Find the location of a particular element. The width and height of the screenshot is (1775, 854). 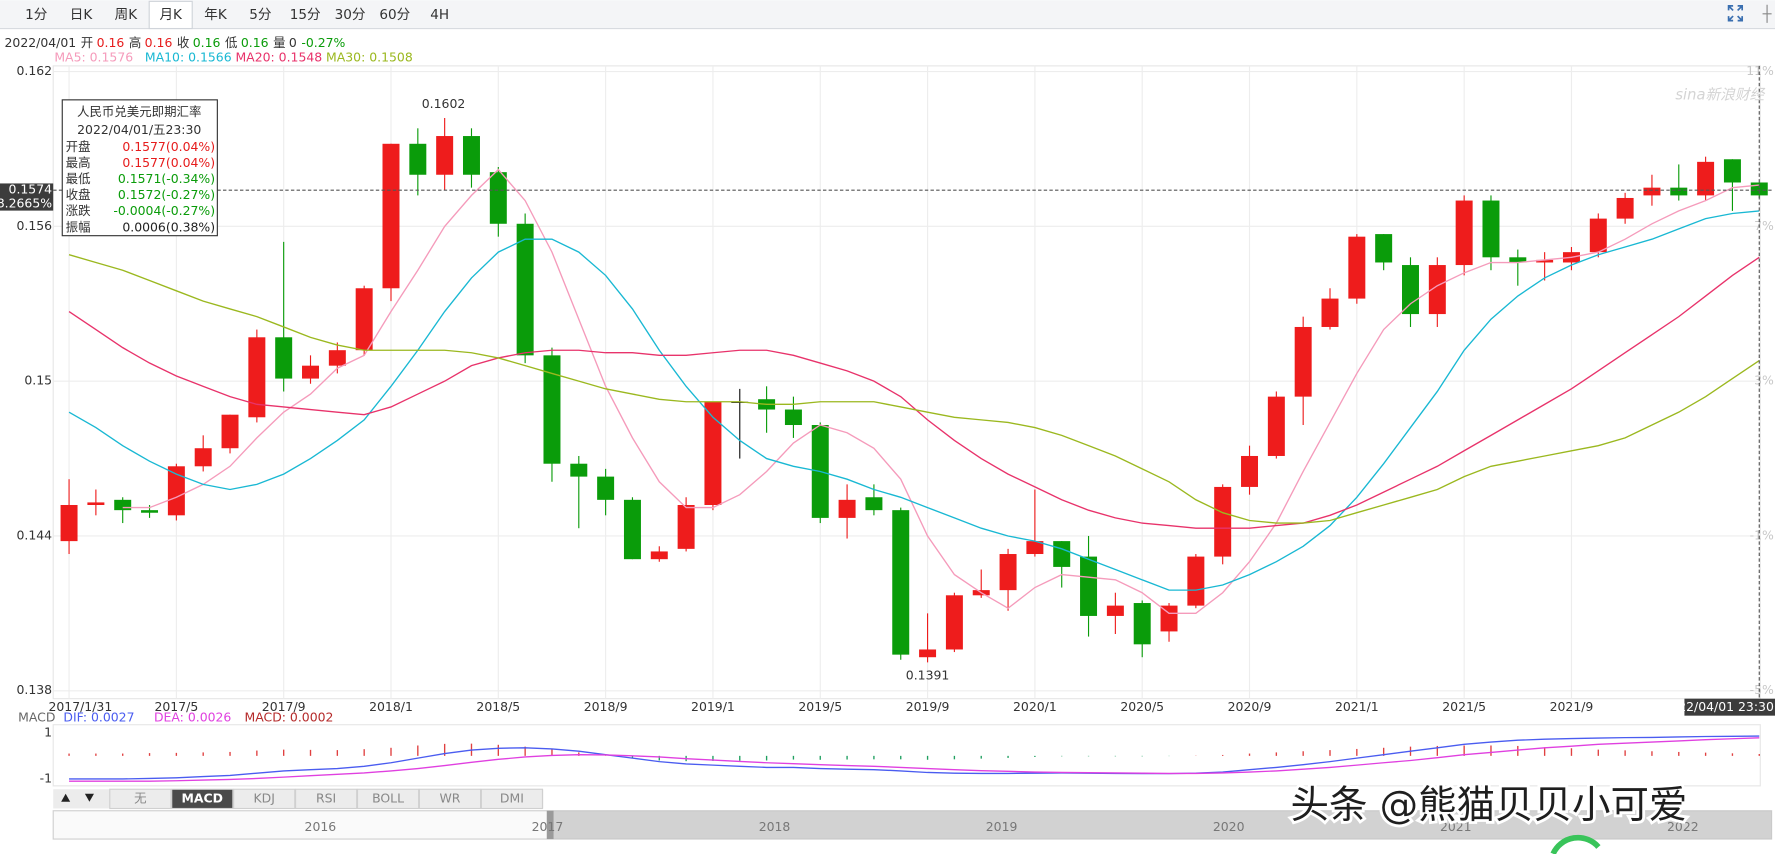

x-tick-label: 2019/5 is located at coordinates (820, 706).